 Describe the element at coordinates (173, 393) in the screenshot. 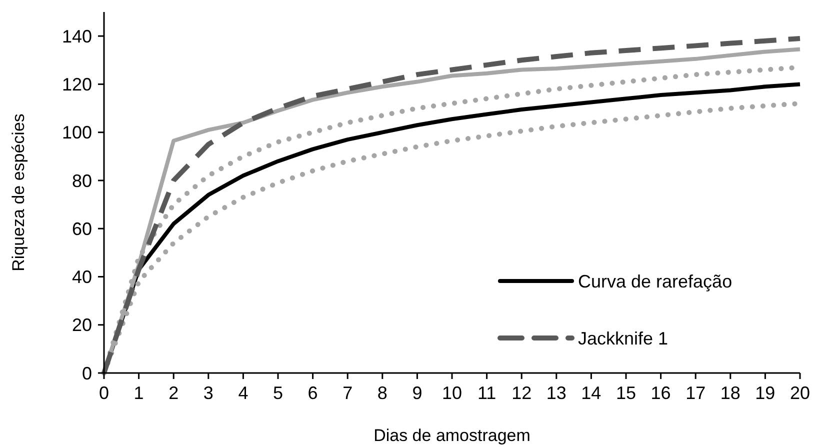

I see `x-tick-label: 2` at that location.